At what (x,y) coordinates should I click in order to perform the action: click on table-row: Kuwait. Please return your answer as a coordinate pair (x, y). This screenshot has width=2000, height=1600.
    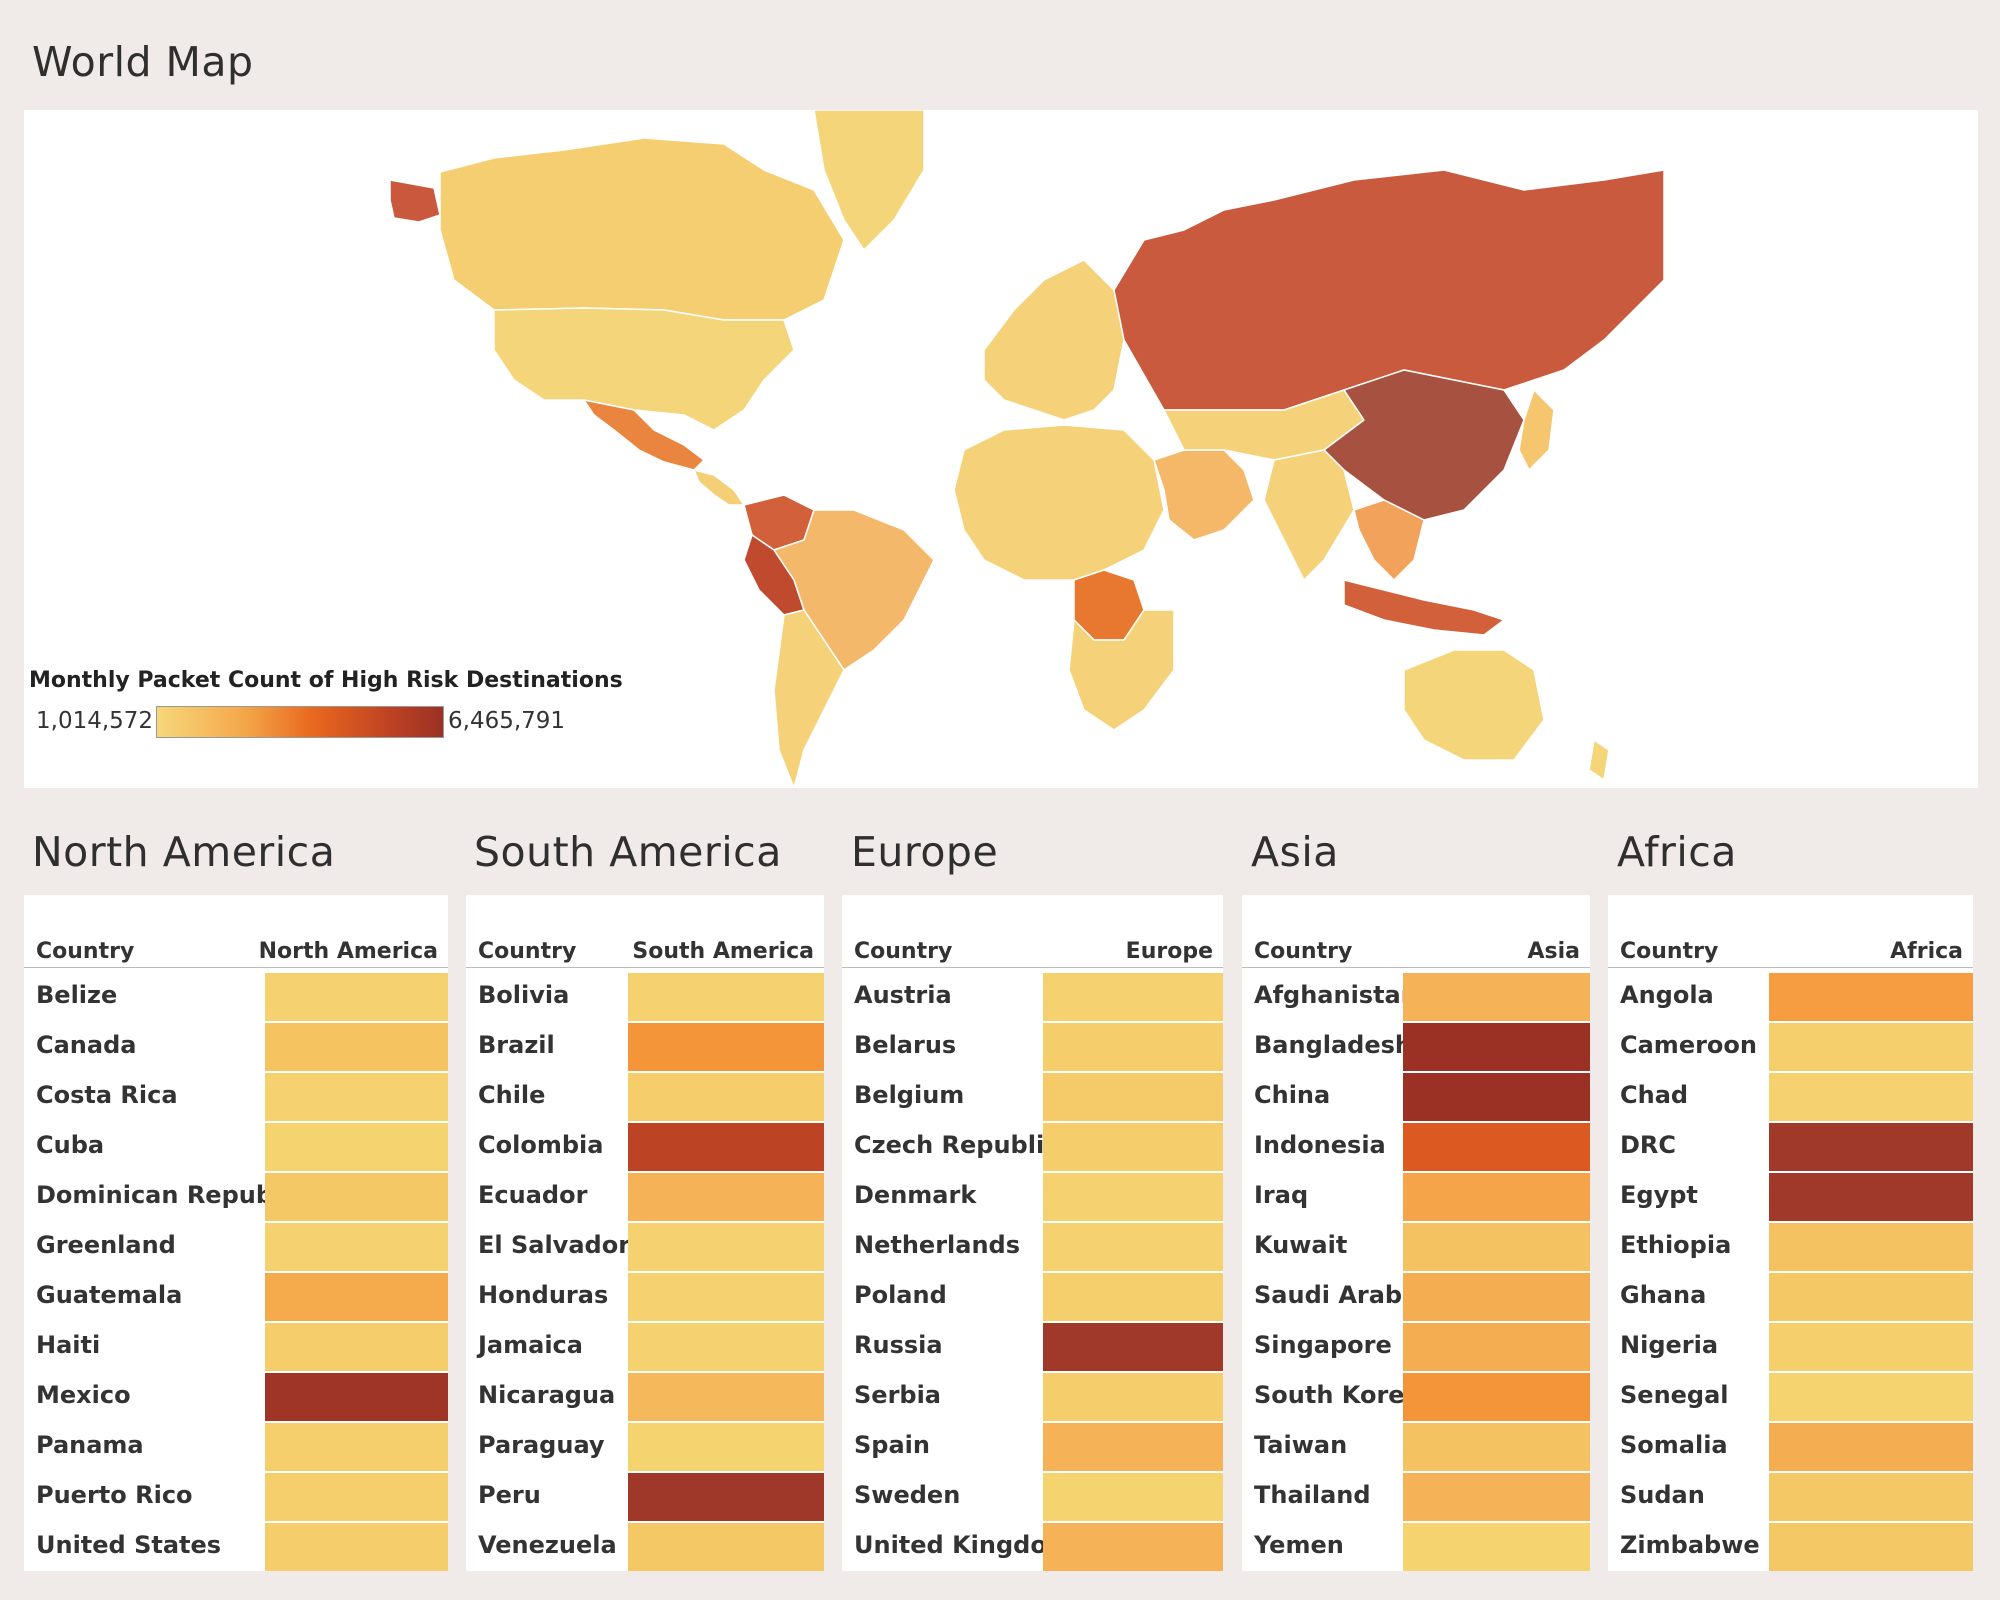
    Looking at the image, I should click on (1416, 1248).